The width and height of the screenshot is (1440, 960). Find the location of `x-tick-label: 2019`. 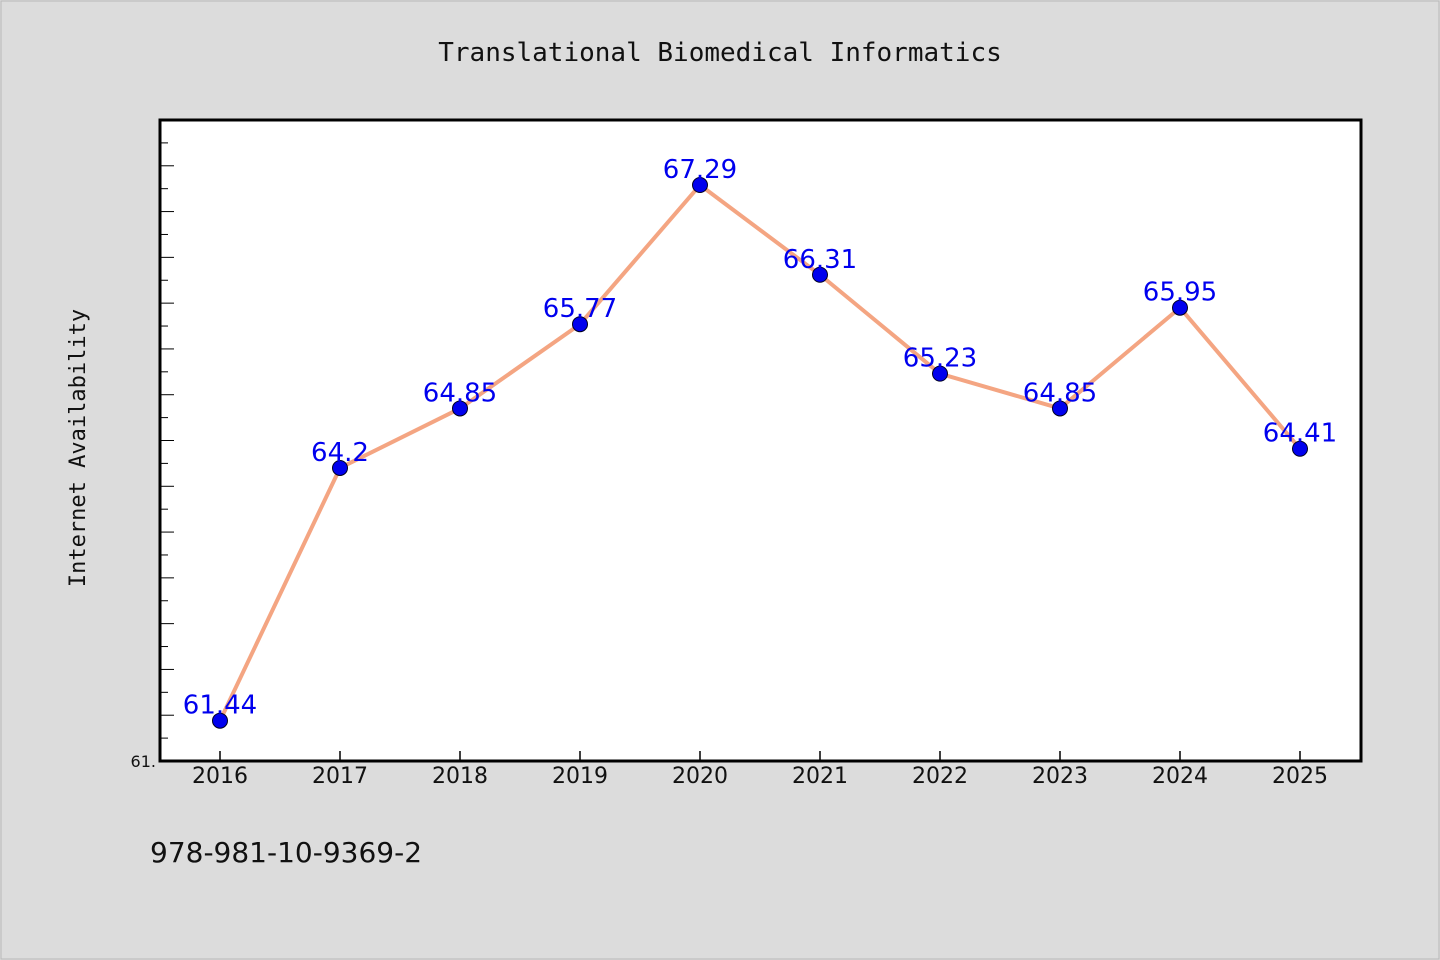

x-tick-label: 2019 is located at coordinates (580, 776).